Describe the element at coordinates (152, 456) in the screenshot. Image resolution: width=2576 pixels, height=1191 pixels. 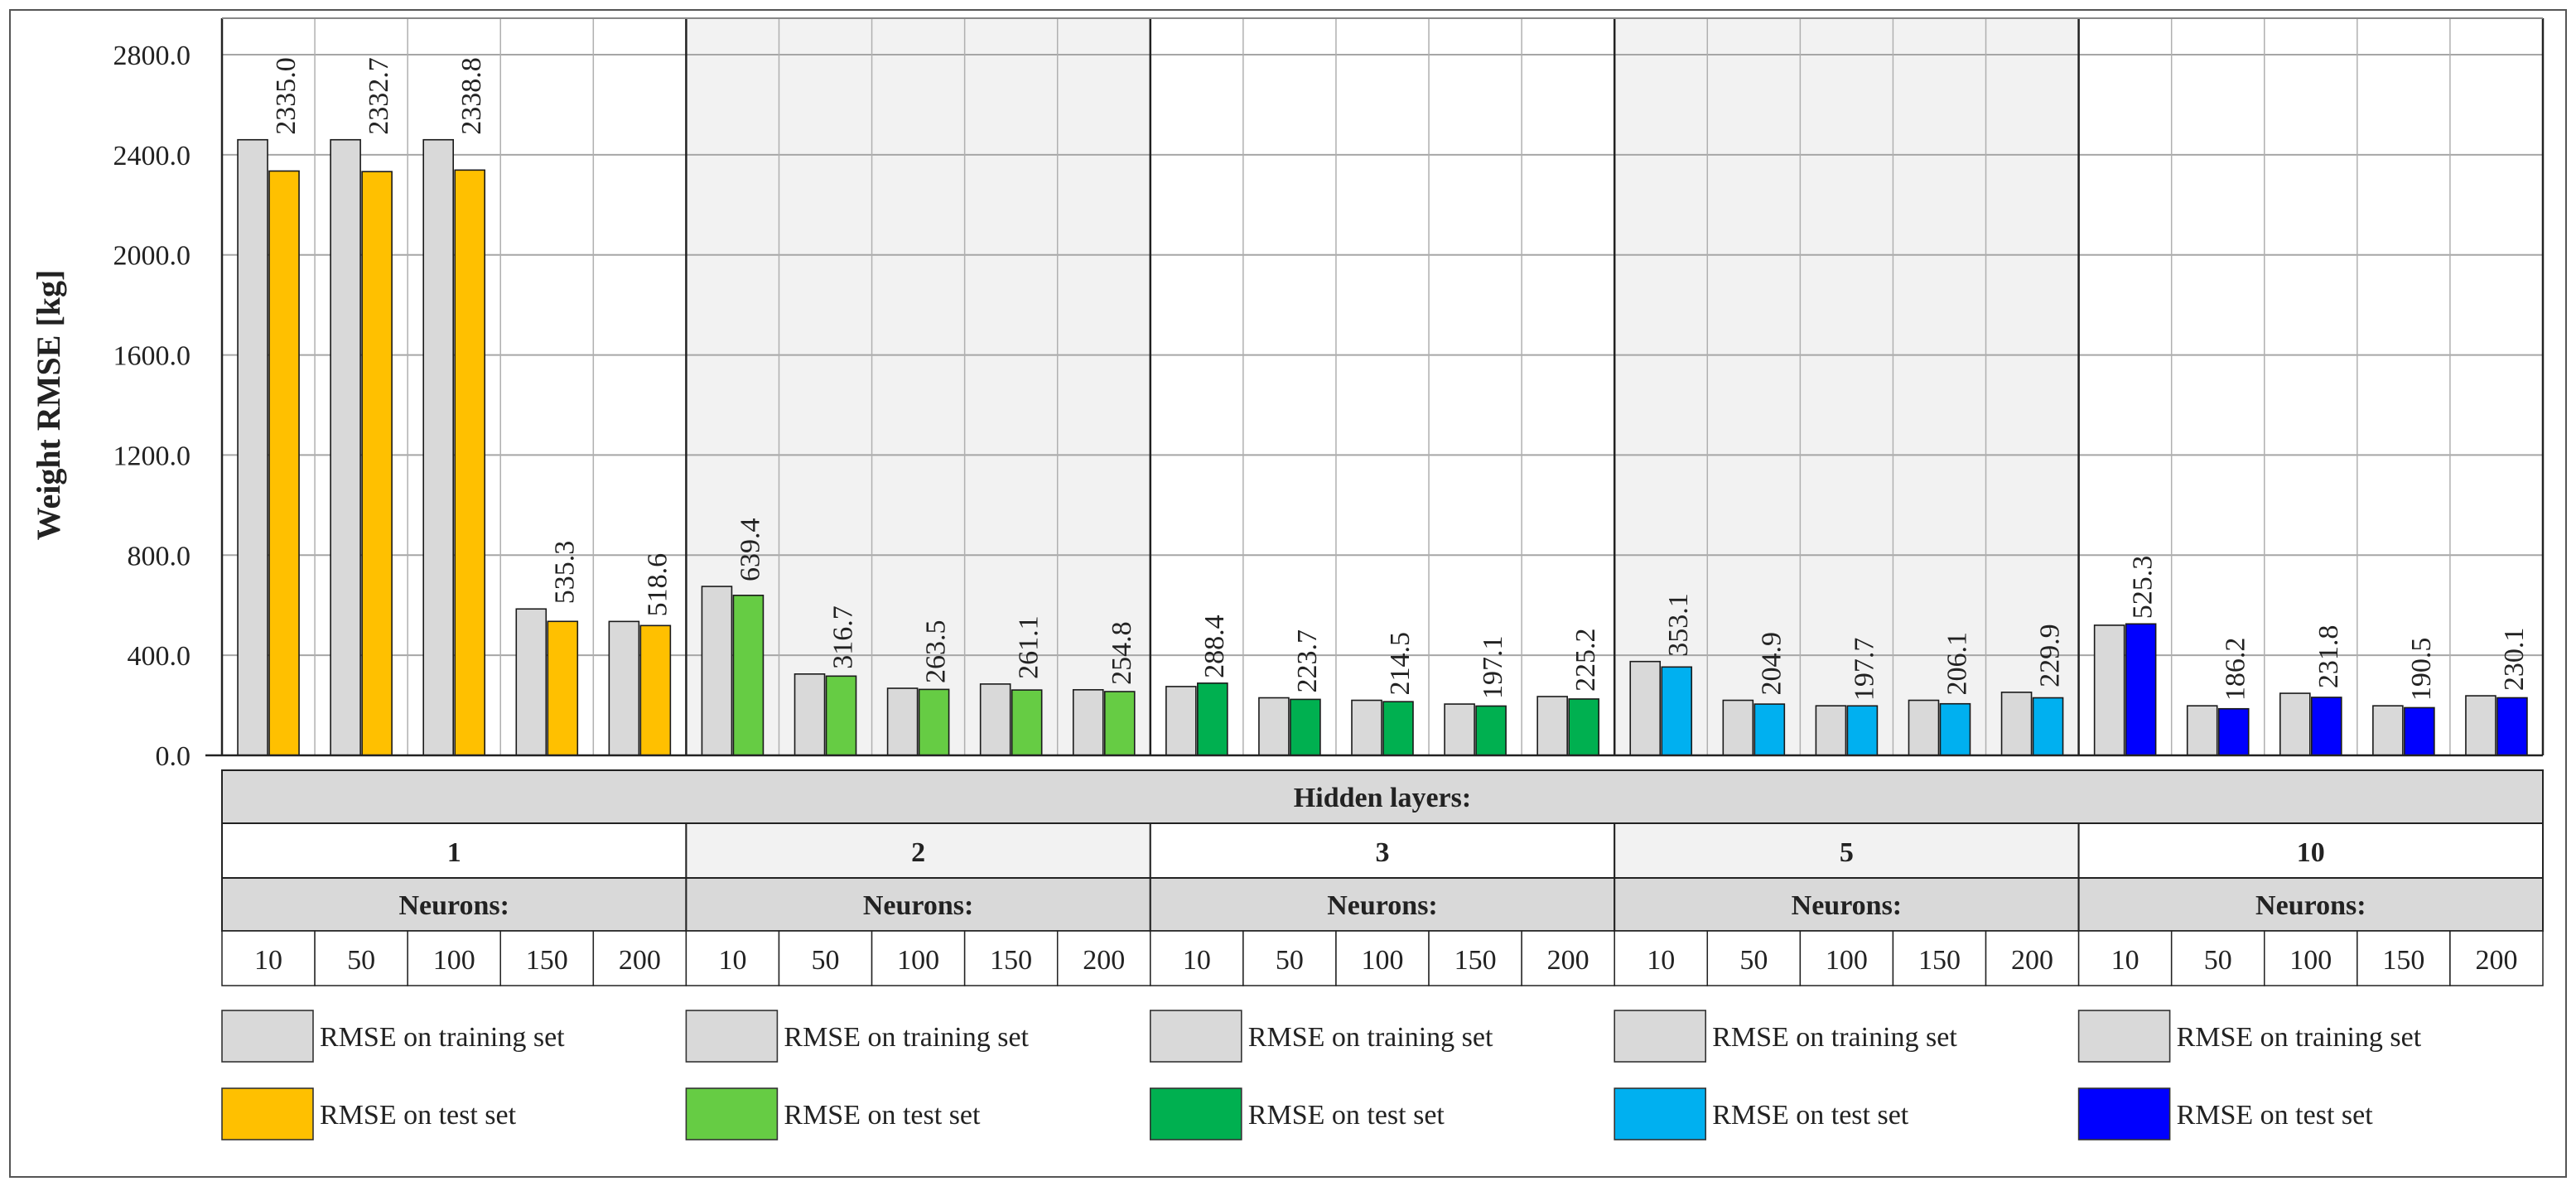
I see `y-tick-label: 1200.0` at that location.